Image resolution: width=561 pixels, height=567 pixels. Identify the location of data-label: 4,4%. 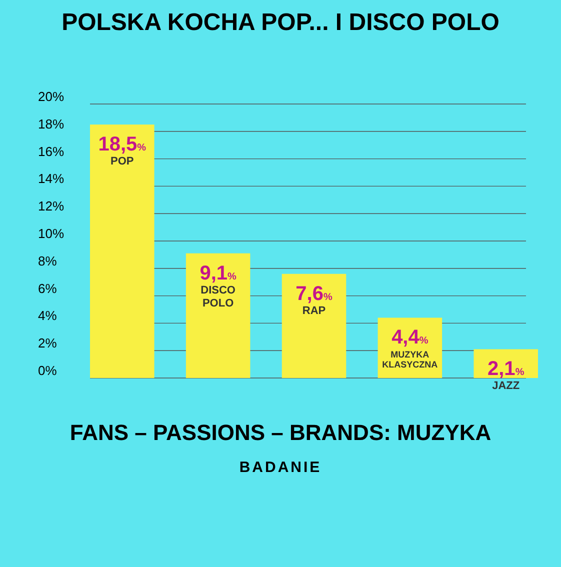
(410, 337).